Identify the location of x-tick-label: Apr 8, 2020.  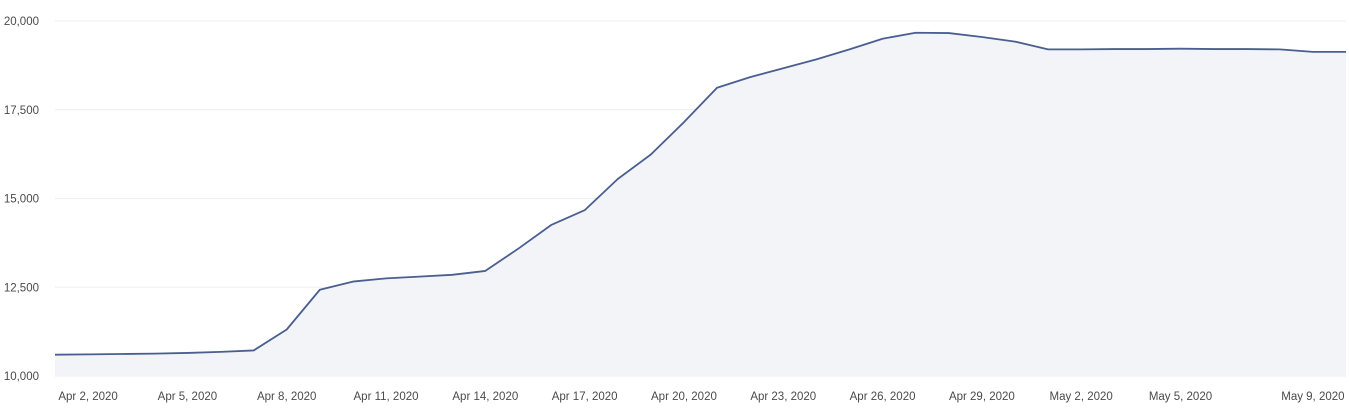
(286, 397).